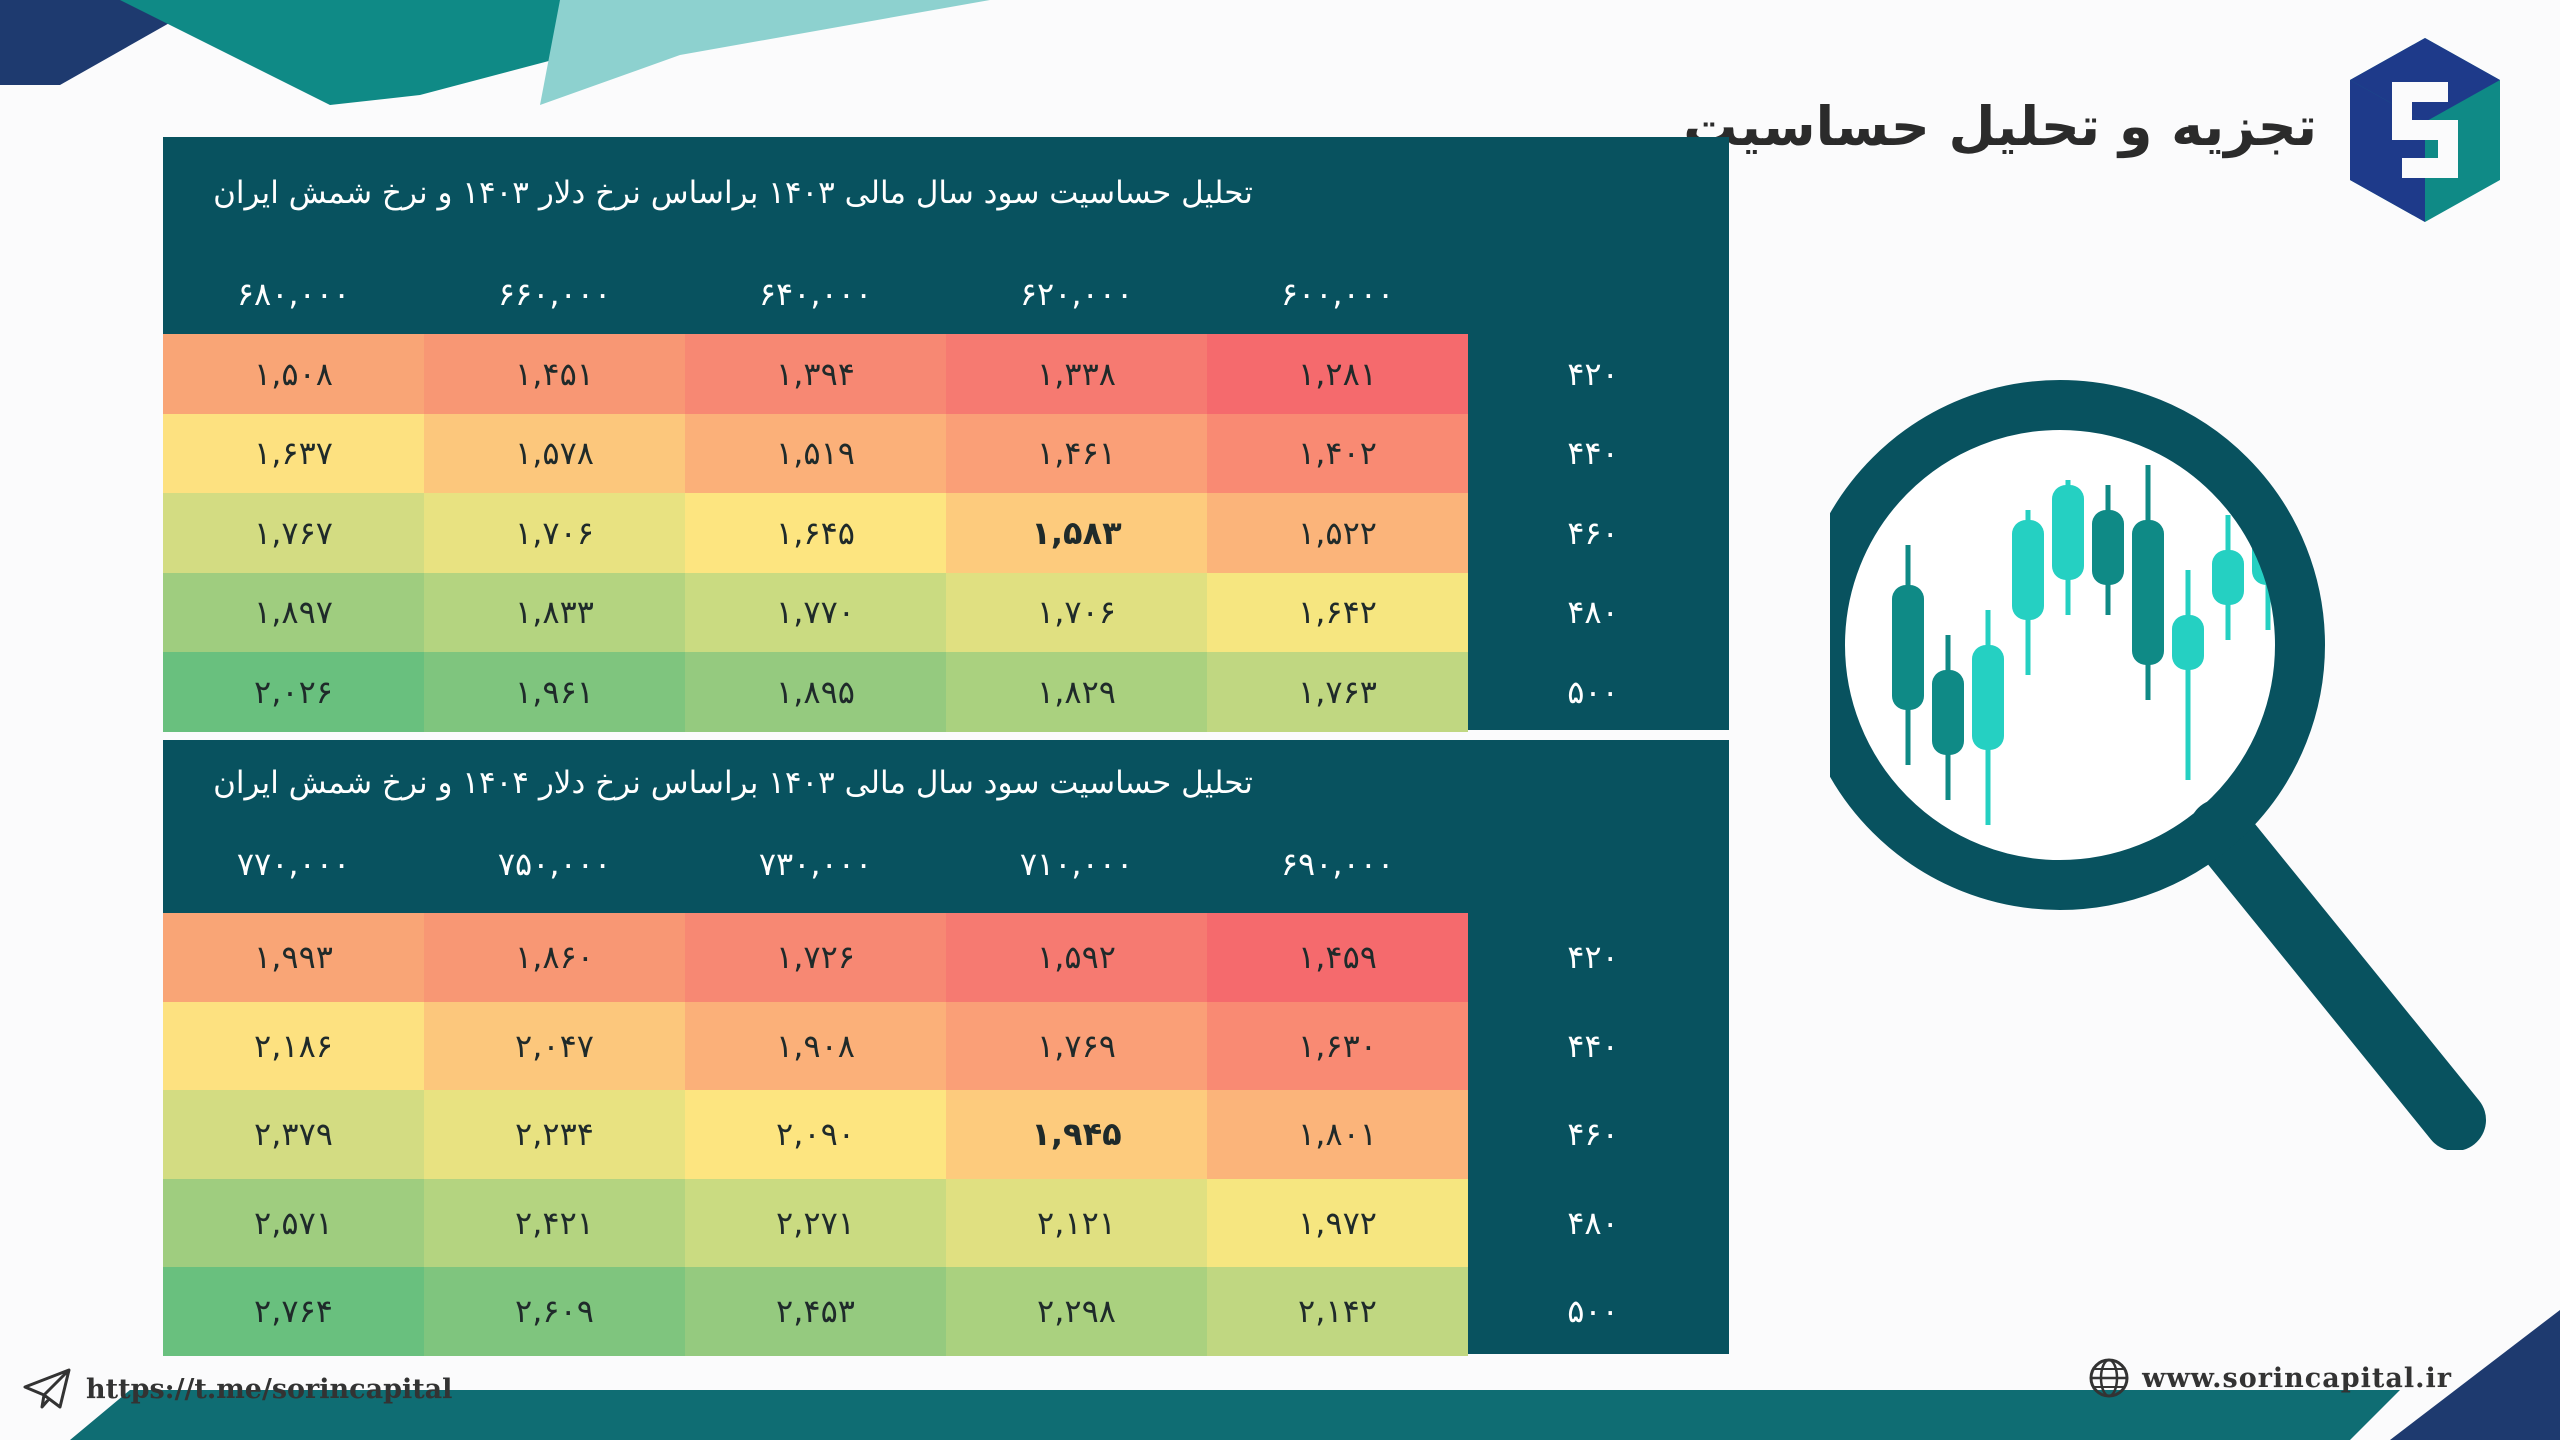  I want to click on table-cell: ۱,۷۶۳, so click(1337, 692).